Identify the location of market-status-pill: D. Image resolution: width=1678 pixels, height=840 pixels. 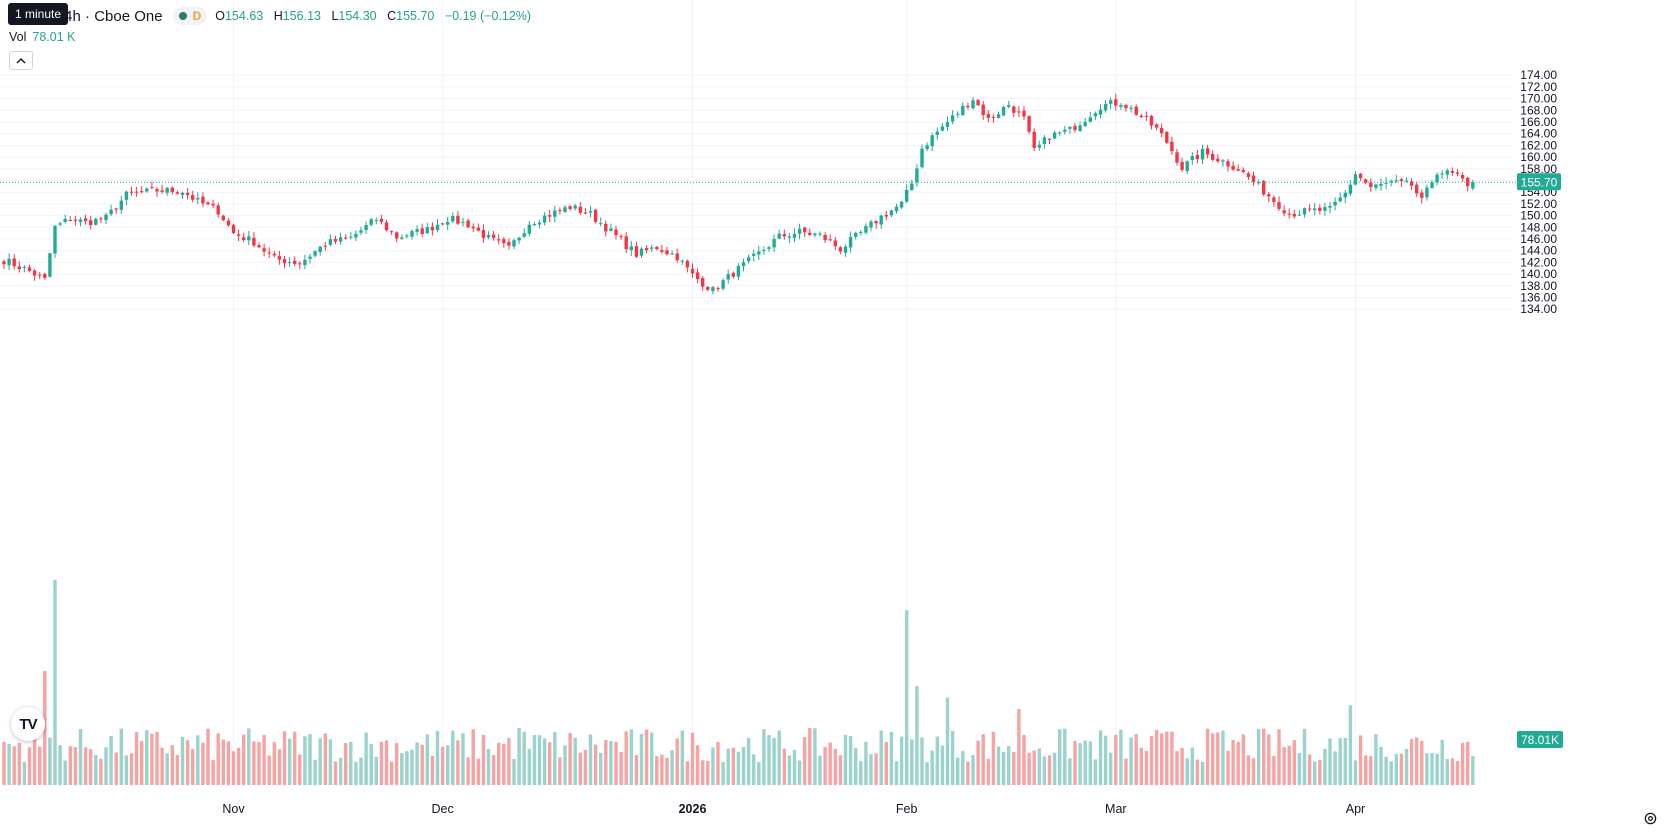
(190, 16).